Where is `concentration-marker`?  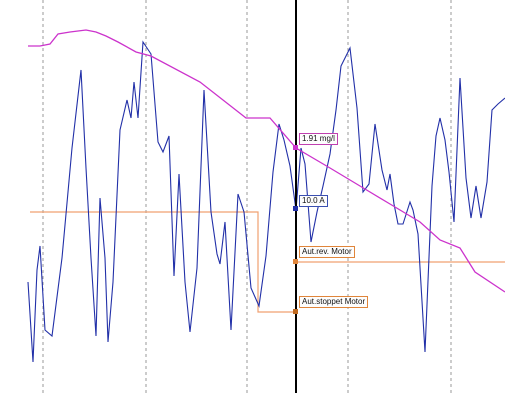
concentration-marker is located at coordinates (295, 147).